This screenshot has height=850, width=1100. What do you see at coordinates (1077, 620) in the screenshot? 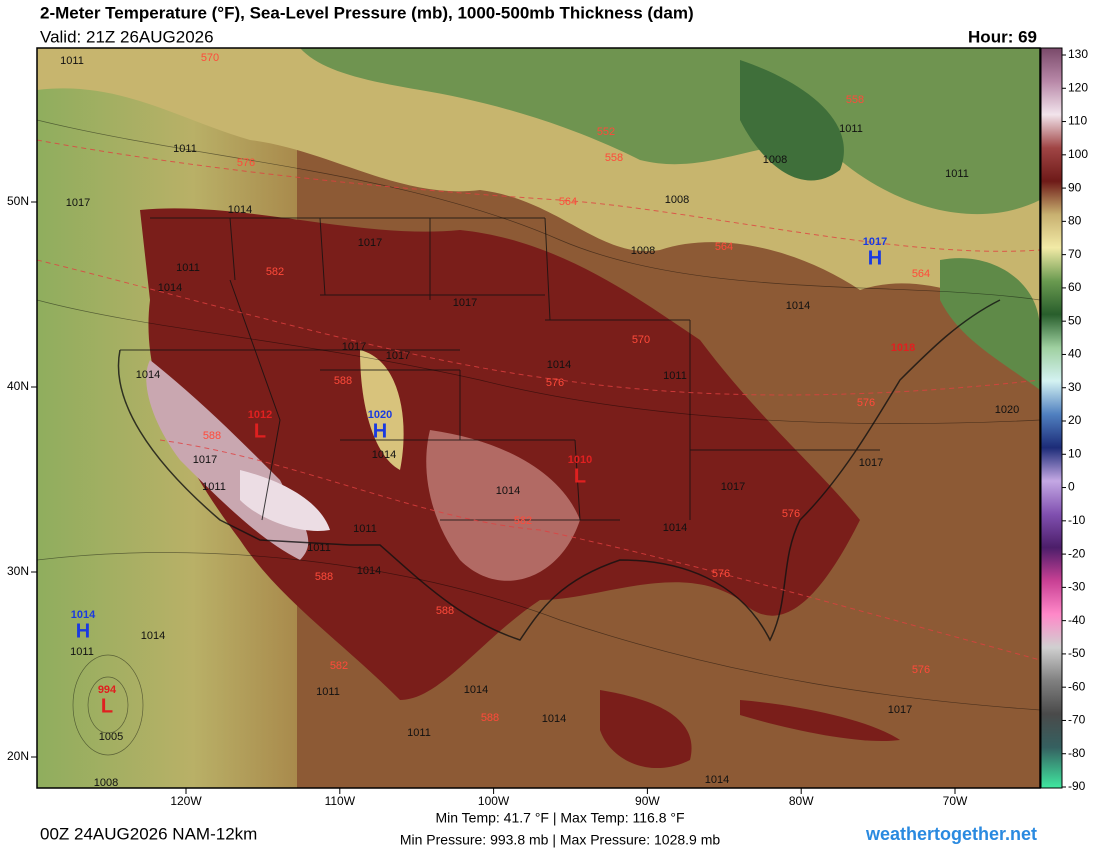
I see `colorbar-tick-label: -40` at bounding box center [1077, 620].